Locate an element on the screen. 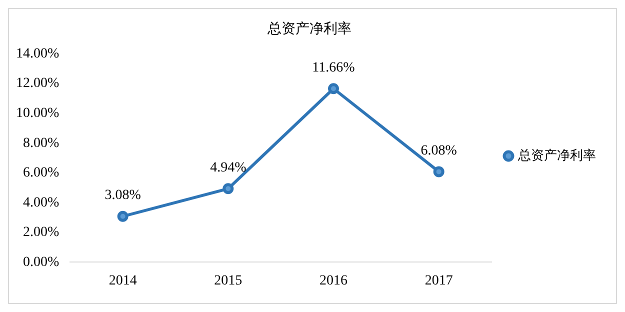 Image resolution: width=625 pixels, height=312 pixels. x-tick-label: 2017 is located at coordinates (438, 280).